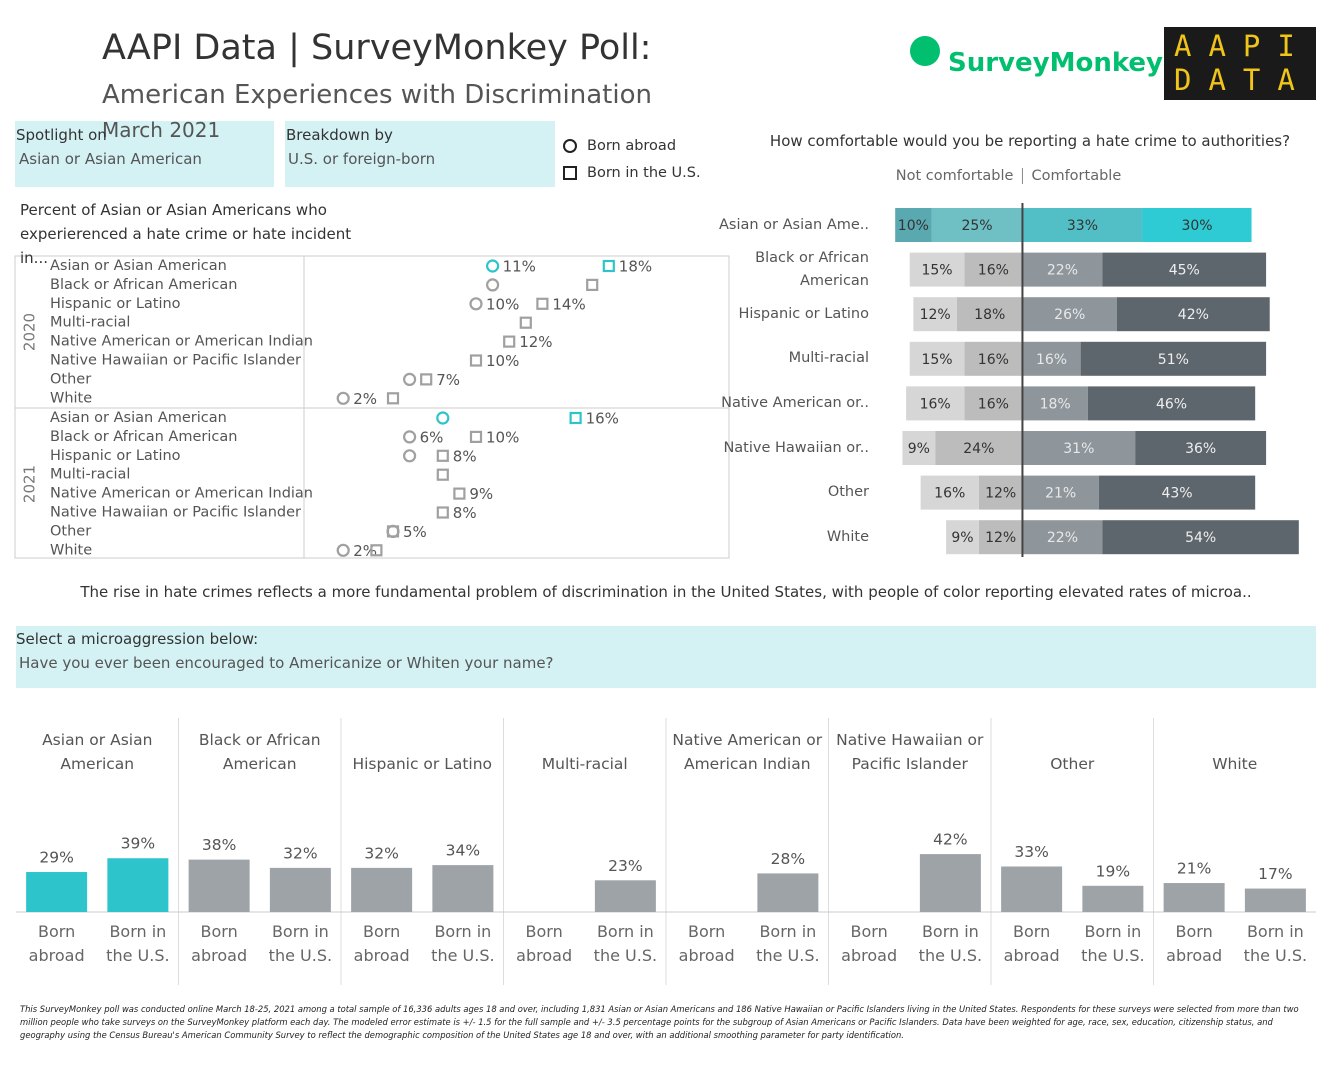 The height and width of the screenshot is (1065, 1332). Describe the element at coordinates (568, 304) in the screenshot. I see `data-label: 14%` at that location.